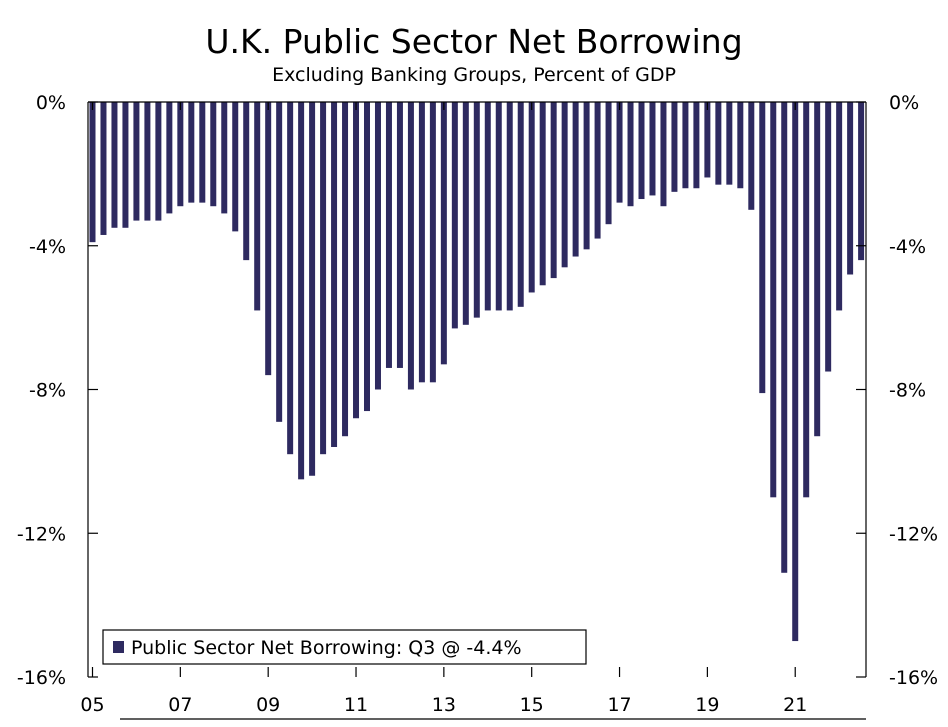  I want to click on y-tick-label-left: -4%, so click(47, 247).